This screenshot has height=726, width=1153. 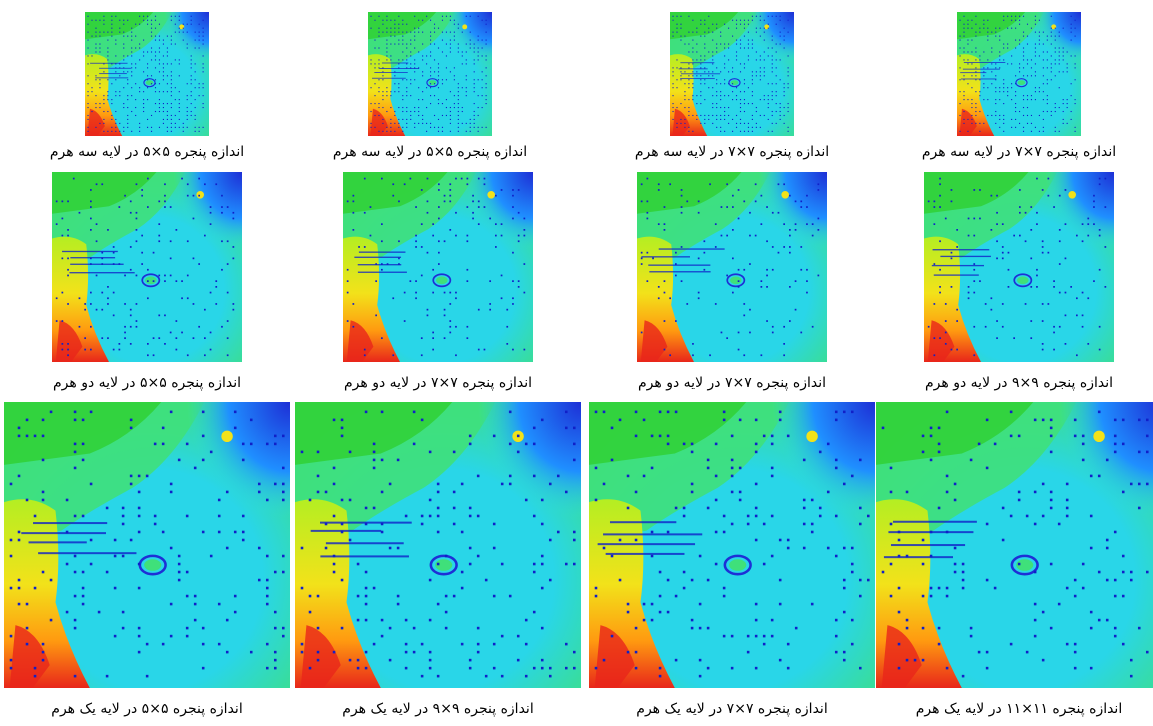 What do you see at coordinates (1011, 383) in the screenshot?
I see `panel-caption: اندازه پنجره ۹×۹ در لایه دو هرم` at bounding box center [1011, 383].